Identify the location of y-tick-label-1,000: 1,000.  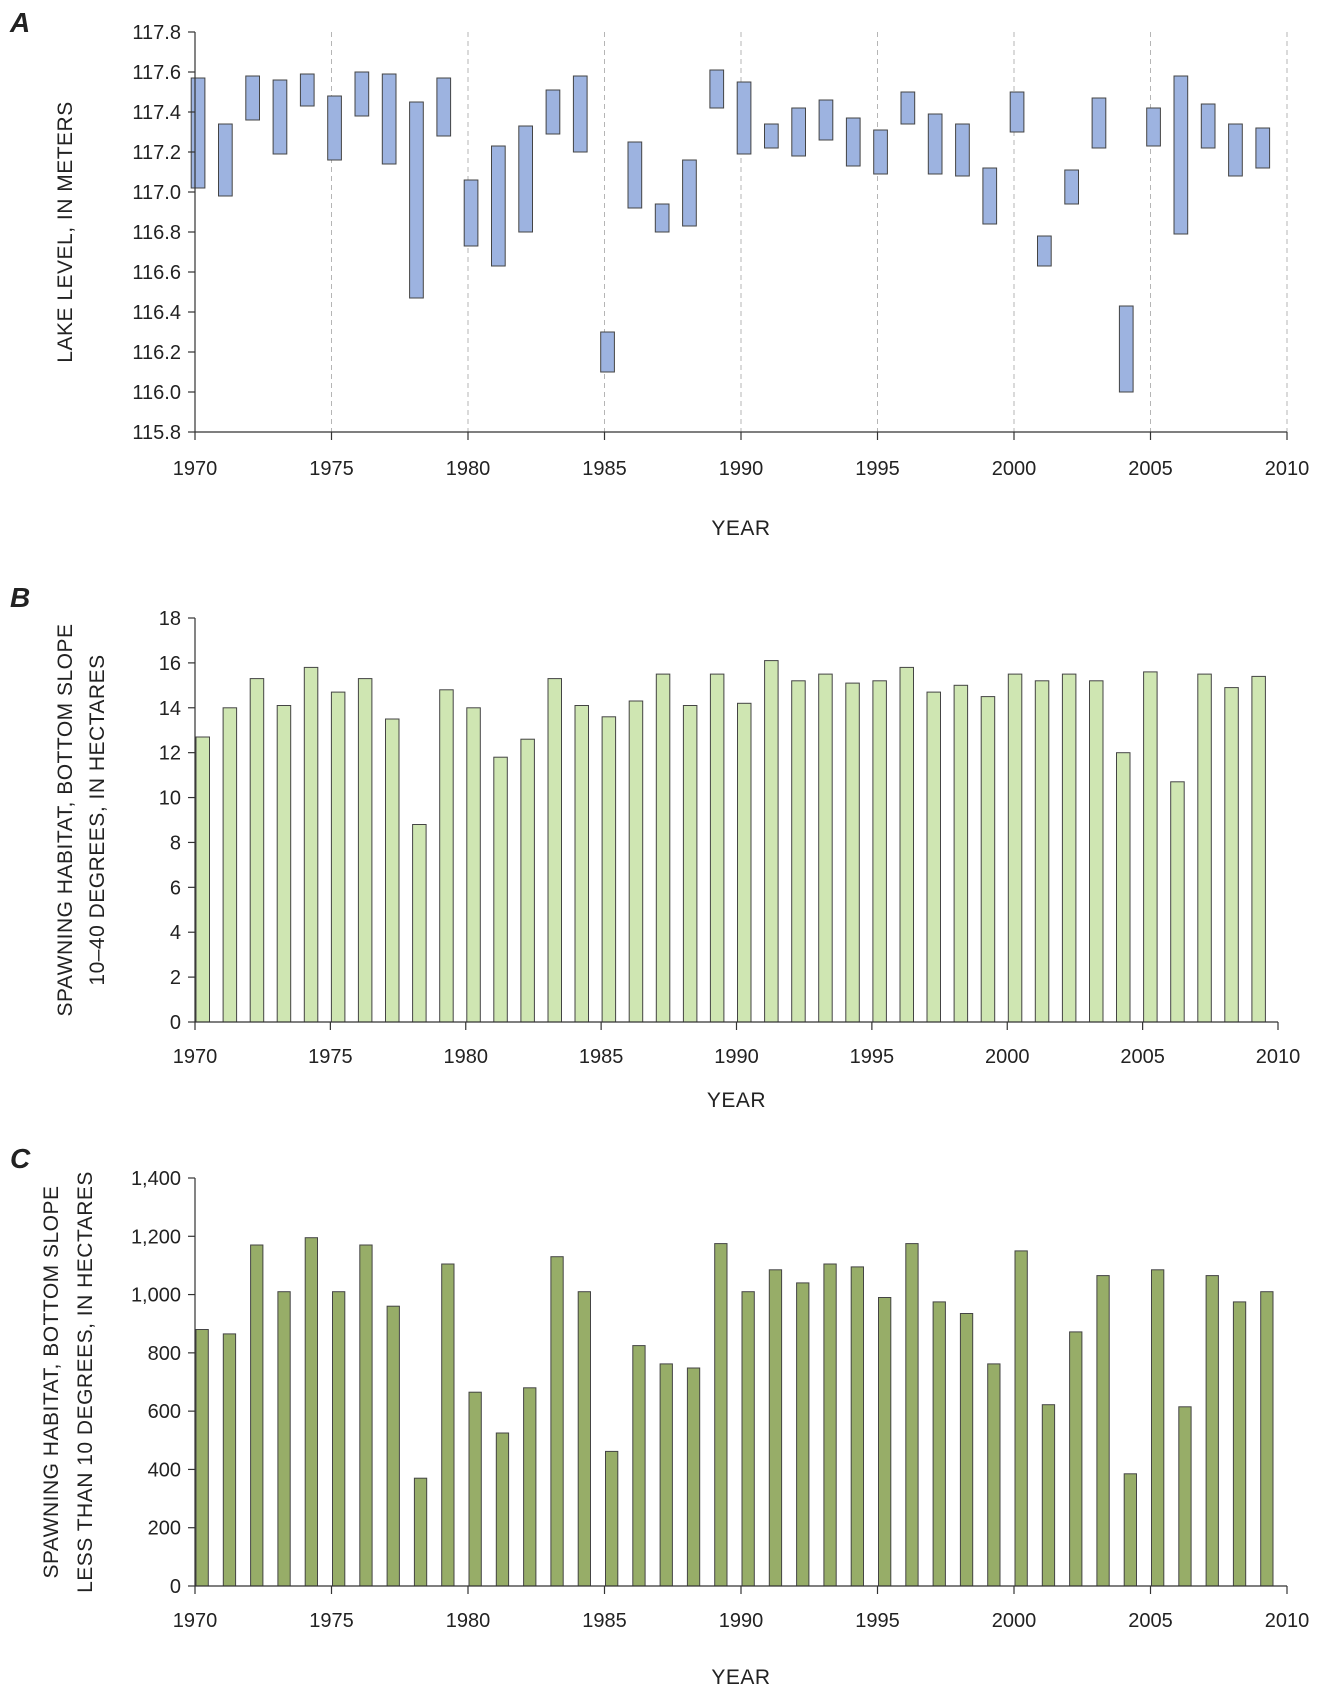
(156, 1296).